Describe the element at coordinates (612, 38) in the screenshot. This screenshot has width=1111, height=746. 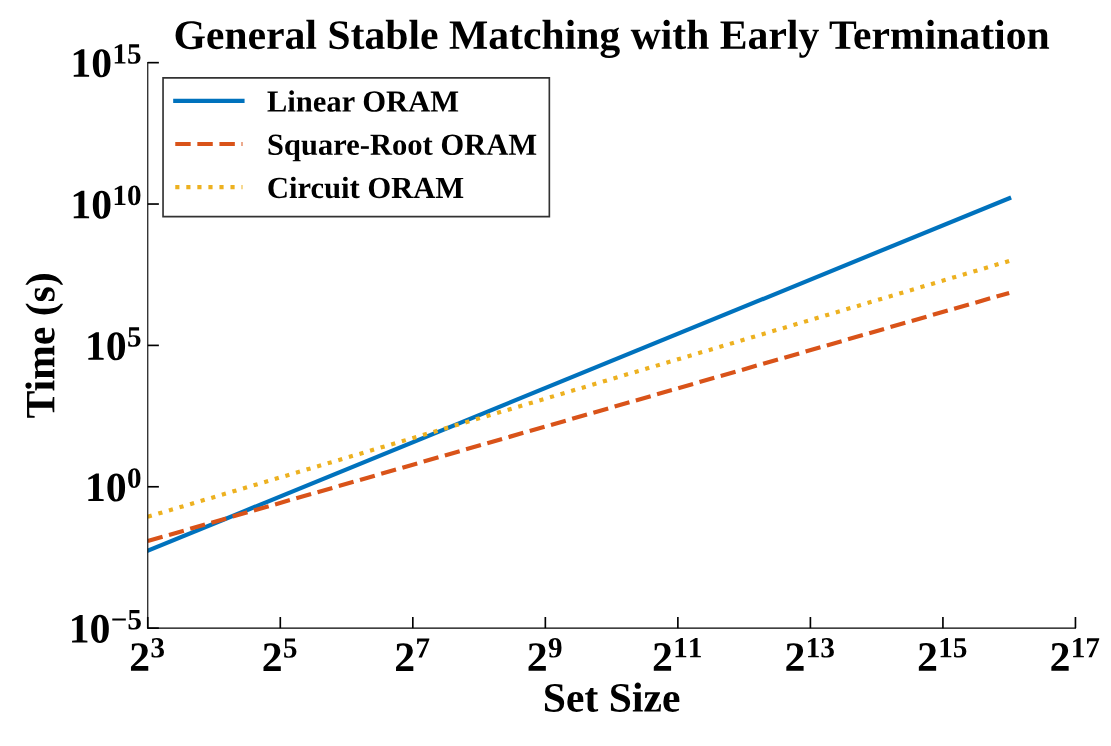
I see `chart-title: General Stable Matching with Early Termination` at that location.